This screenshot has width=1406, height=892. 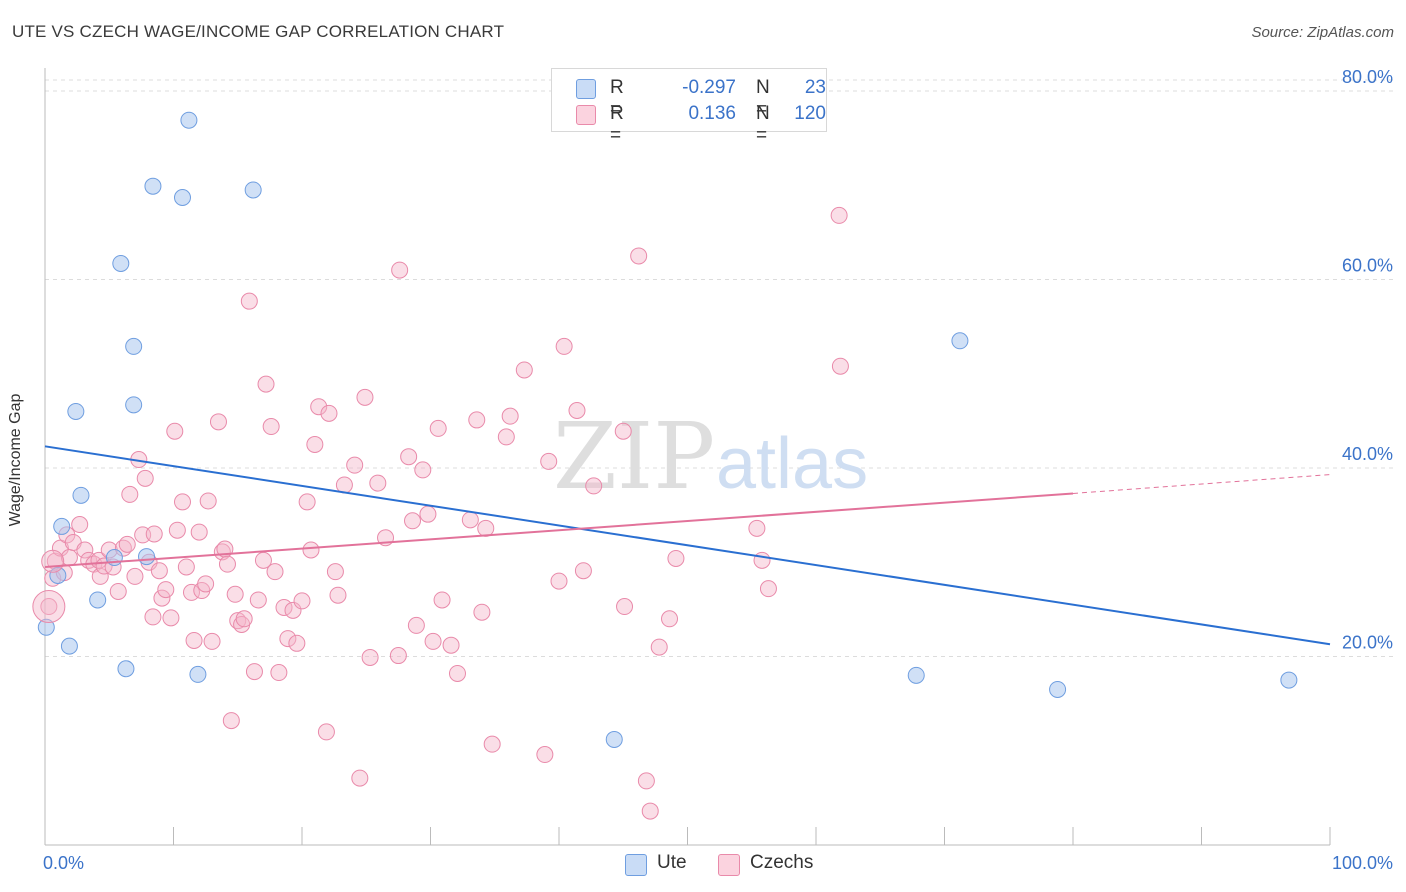 What do you see at coordinates (815, 87) in the screenshot?
I see `legend-n-value: 23` at bounding box center [815, 87].